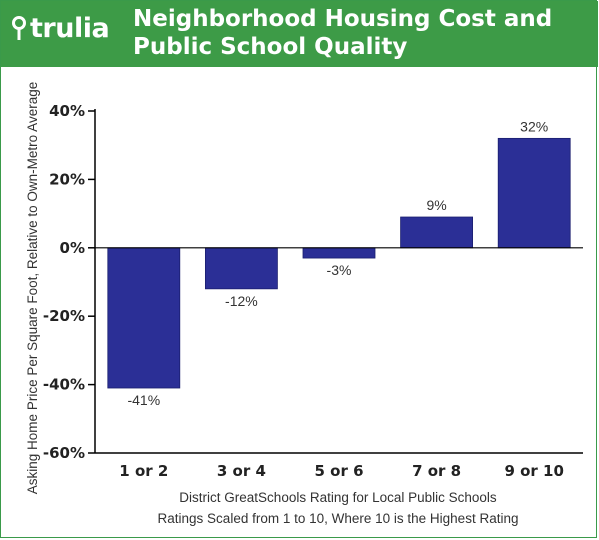 The image size is (599, 540). What do you see at coordinates (436, 471) in the screenshot?
I see `x-category-label: 7 or 8` at bounding box center [436, 471].